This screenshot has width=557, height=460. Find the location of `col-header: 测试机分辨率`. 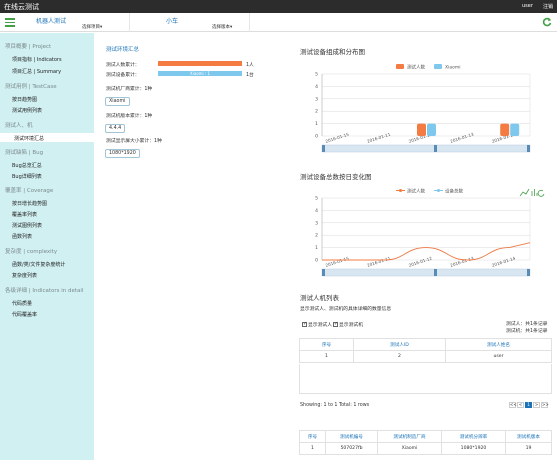

col-header: 测试机分辨率 is located at coordinates (473, 436).